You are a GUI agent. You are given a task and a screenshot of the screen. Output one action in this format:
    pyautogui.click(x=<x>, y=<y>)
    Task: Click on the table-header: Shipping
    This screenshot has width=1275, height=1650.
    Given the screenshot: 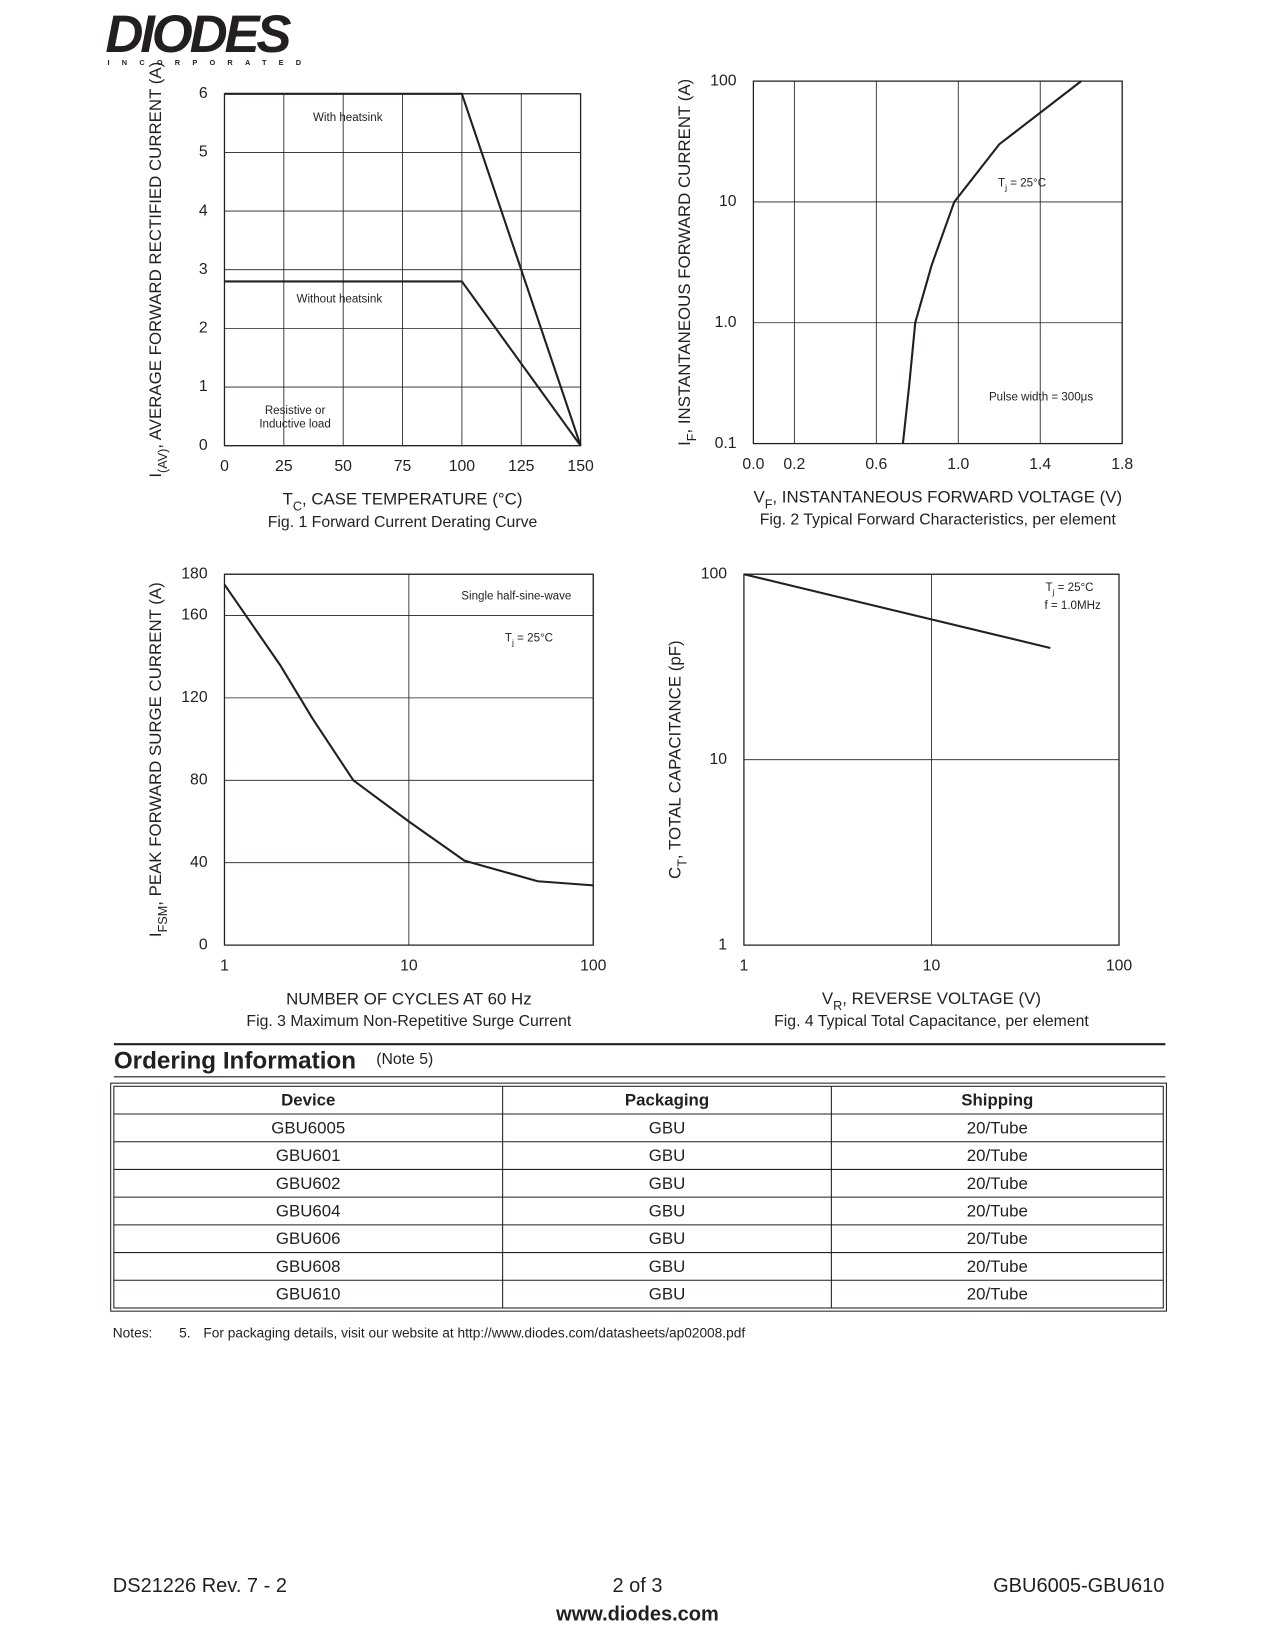 What is the action you would take?
    pyautogui.click(x=997, y=1100)
    